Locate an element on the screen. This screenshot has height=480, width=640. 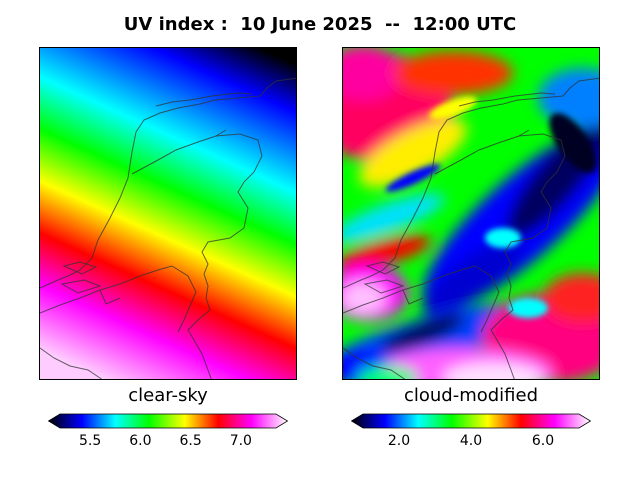
clear-sky-label: clear-sky is located at coordinates (168, 395).